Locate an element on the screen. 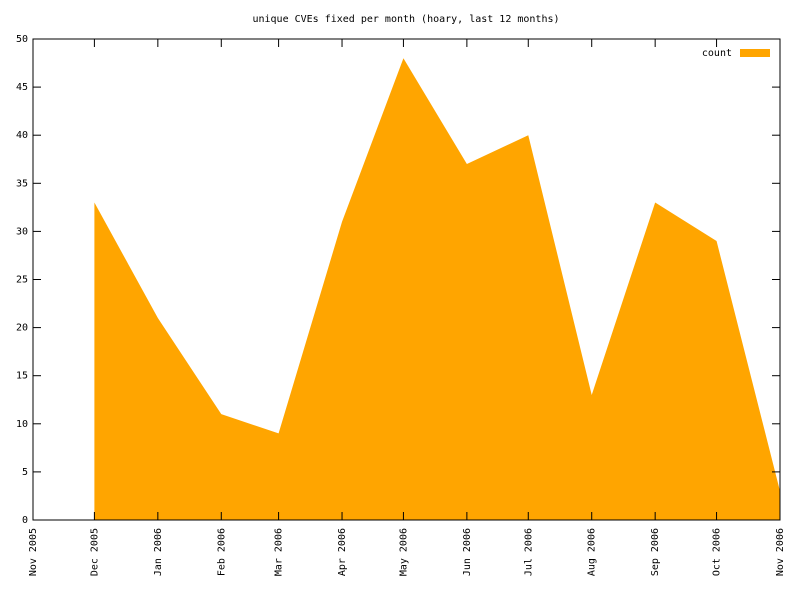  x-tick-label: May 2006 is located at coordinates (403, 552).